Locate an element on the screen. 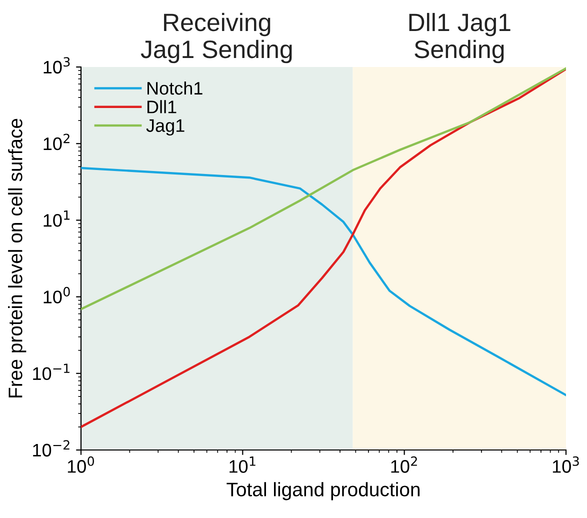 The height and width of the screenshot is (518, 587). x-axis-title: Total ligand production is located at coordinates (323, 491).